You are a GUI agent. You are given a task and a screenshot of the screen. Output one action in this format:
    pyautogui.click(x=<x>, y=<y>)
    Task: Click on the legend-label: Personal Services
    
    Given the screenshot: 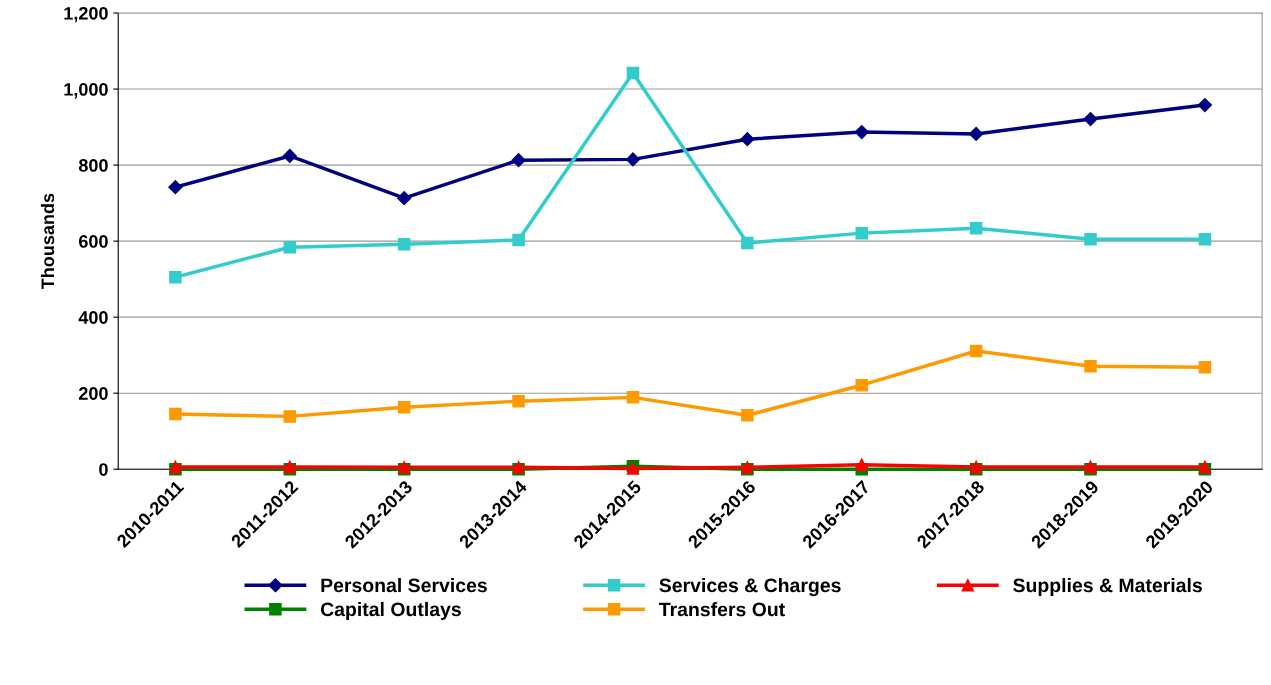 What is the action you would take?
    pyautogui.click(x=404, y=585)
    